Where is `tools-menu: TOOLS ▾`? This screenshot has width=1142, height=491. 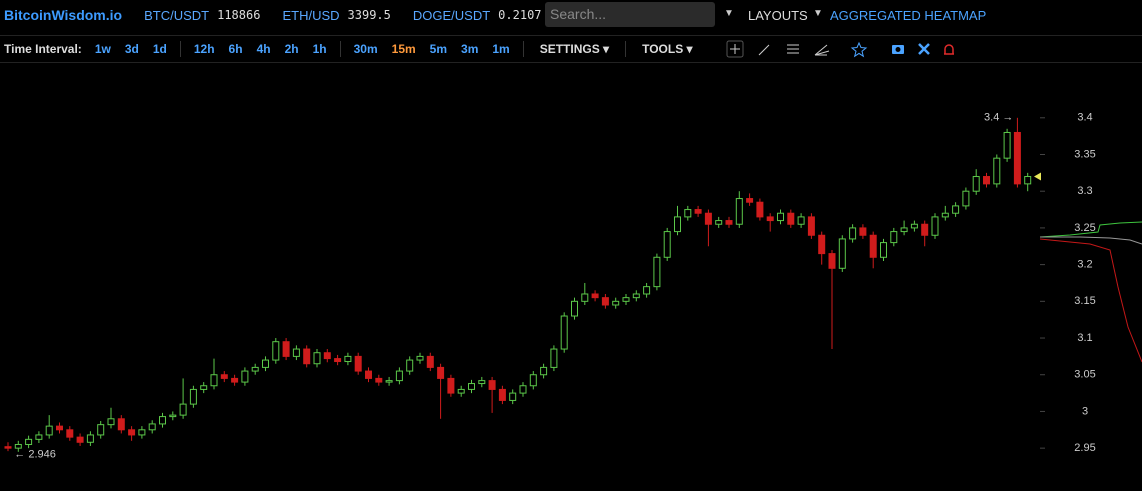 tools-menu: TOOLS ▾ is located at coordinates (667, 49).